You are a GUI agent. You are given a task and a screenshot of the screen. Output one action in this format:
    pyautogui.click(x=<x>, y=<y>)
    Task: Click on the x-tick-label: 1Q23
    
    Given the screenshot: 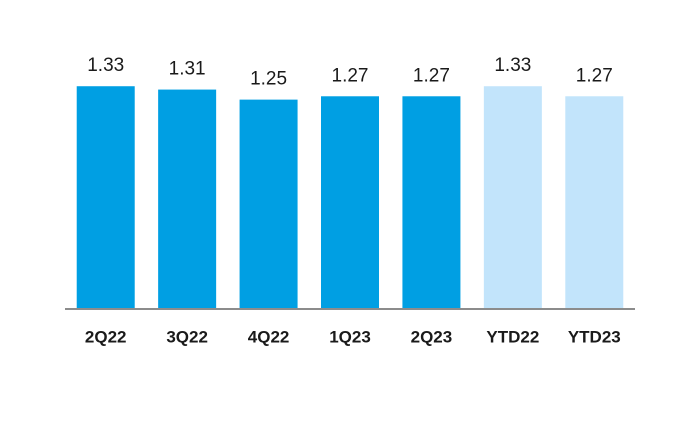 What is the action you would take?
    pyautogui.click(x=350, y=336)
    